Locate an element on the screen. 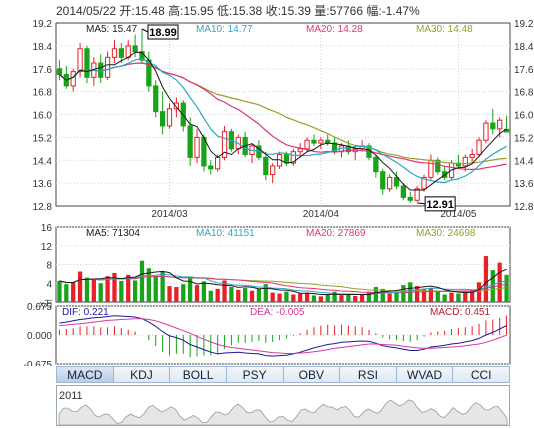 This screenshot has height=429, width=534. close-label: 收: is located at coordinates (273, 11).